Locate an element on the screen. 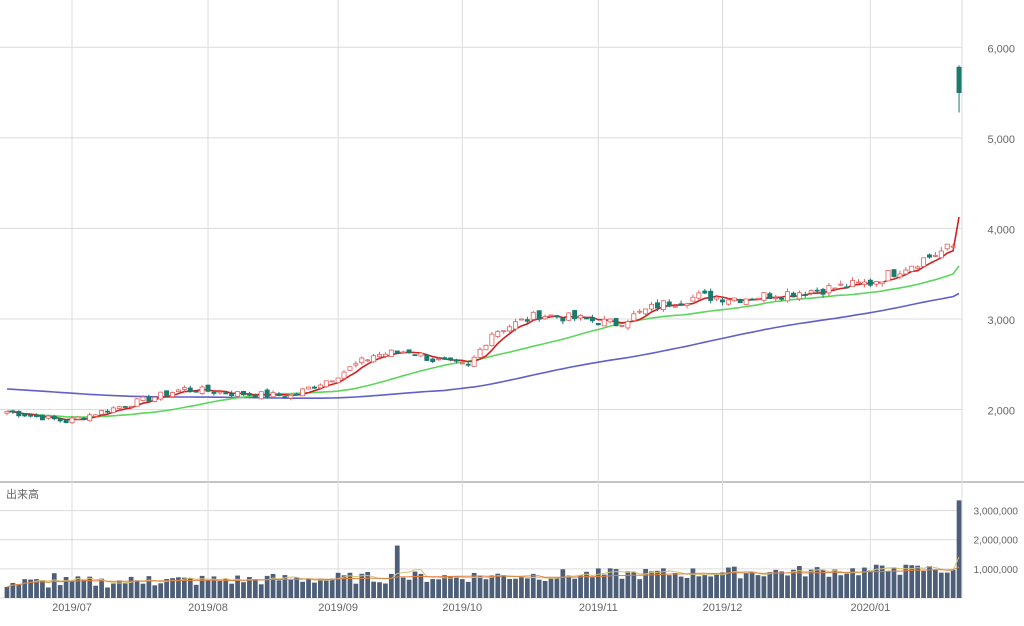 The height and width of the screenshot is (626, 1024). price-tick-label: 2,000 is located at coordinates (1001, 412).